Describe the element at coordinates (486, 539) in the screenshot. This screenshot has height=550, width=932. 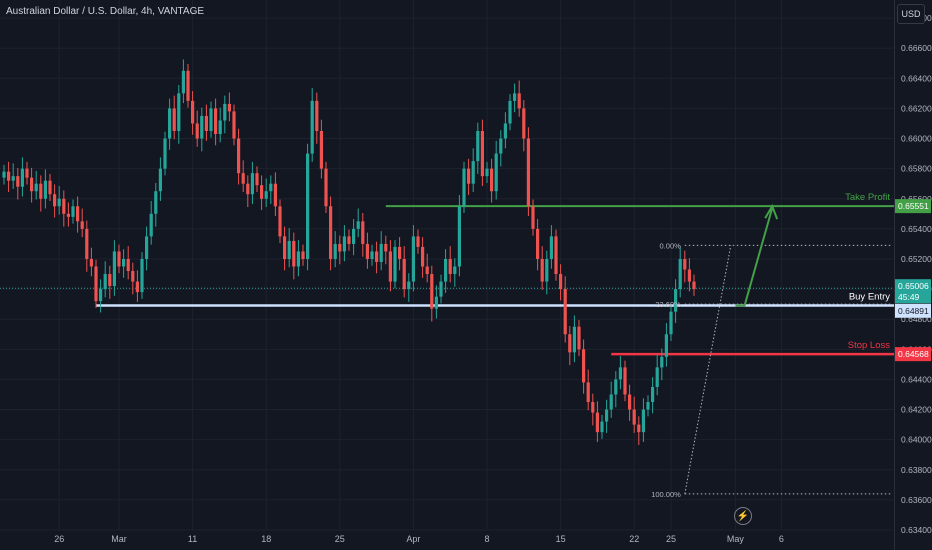
I see `x-tick-label: 8` at that location.